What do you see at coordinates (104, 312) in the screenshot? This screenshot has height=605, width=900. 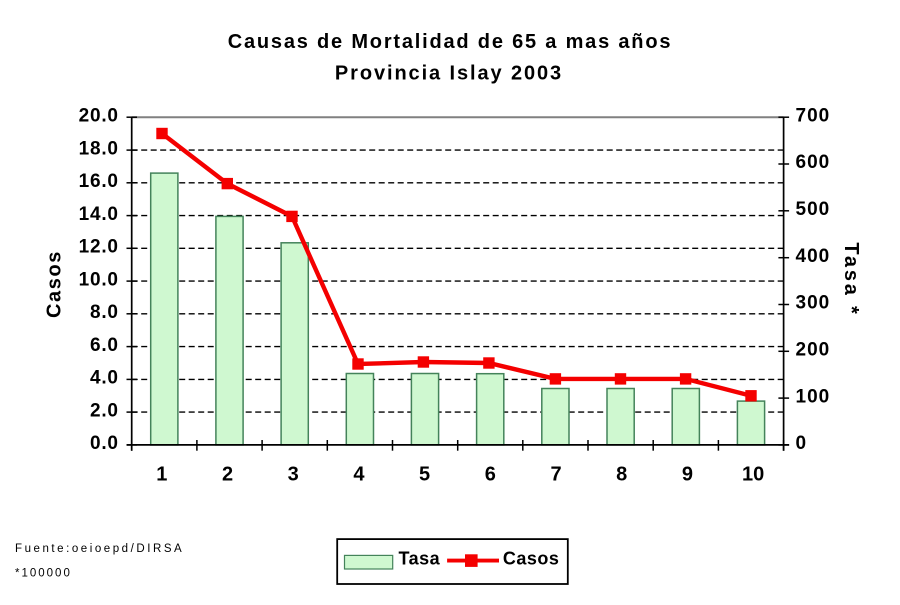 I see `svg-text: 8.0` at bounding box center [104, 312].